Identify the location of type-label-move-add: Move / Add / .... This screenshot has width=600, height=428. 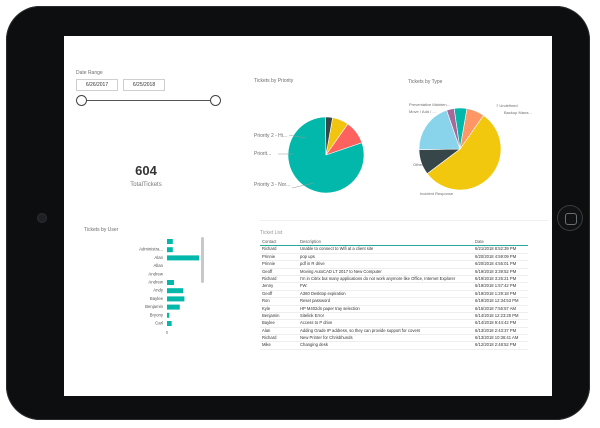
(422, 111).